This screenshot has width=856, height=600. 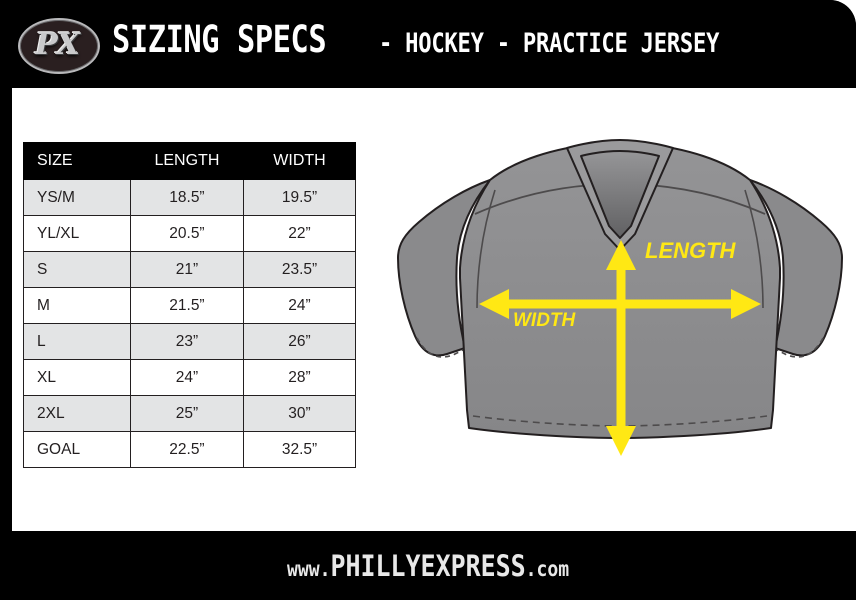 I want to click on jersey-right-sleeve, so click(x=796, y=268).